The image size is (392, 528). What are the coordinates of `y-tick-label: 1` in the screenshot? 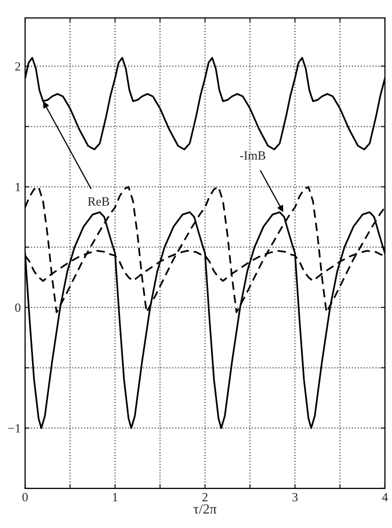 It's located at (18, 187).